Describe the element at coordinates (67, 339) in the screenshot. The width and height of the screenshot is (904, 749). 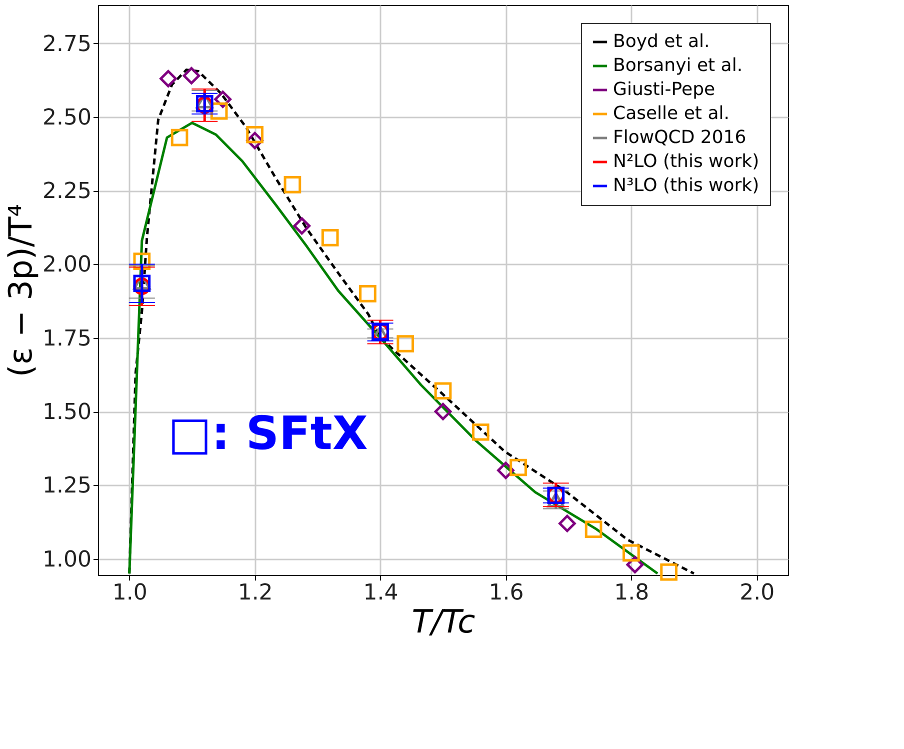
I see `y-tick-label: 1.75` at that location.